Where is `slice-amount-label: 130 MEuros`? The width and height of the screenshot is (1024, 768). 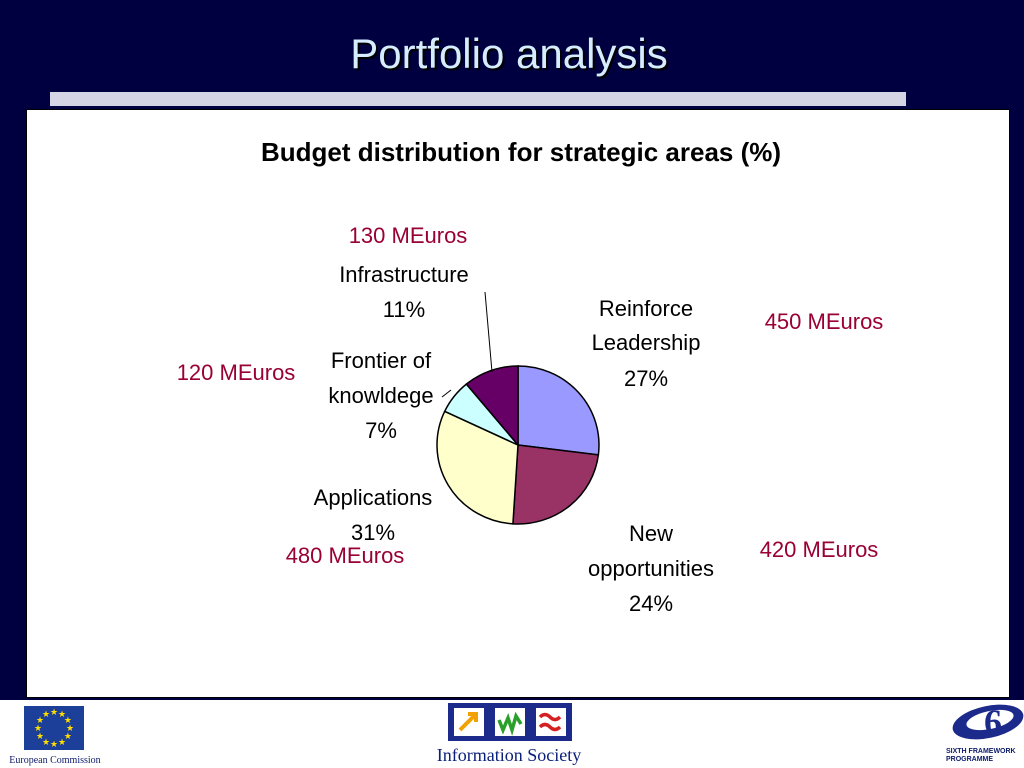 slice-amount-label: 130 MEuros is located at coordinates (408, 235).